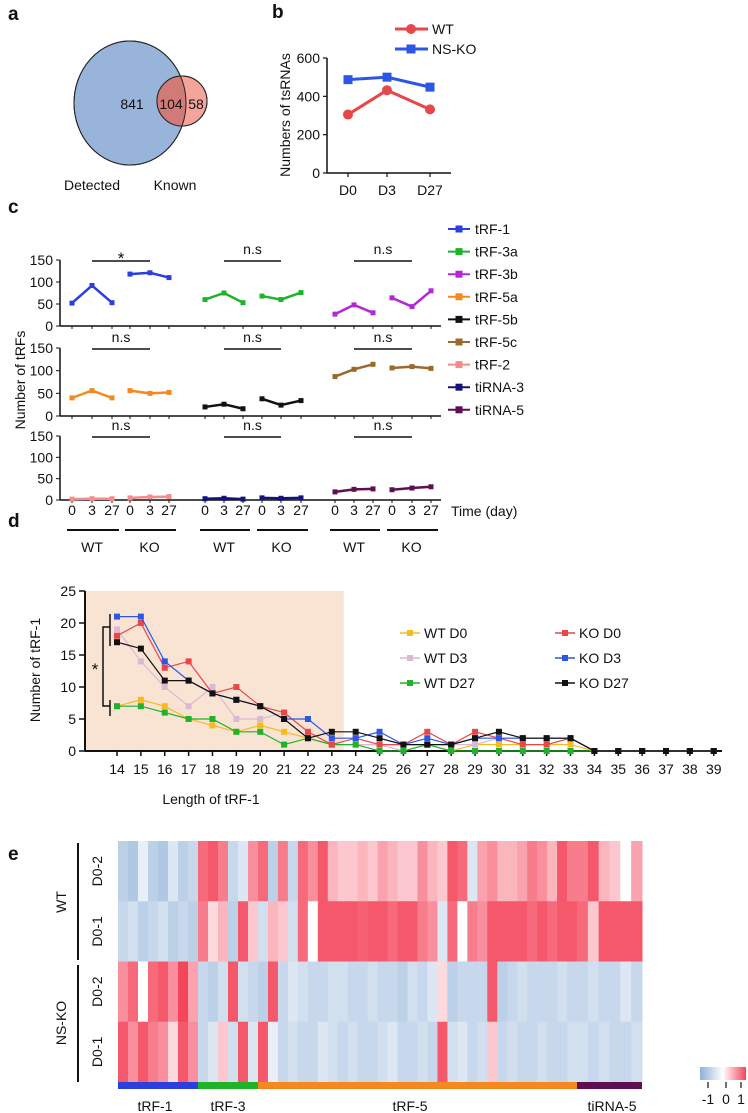 The image size is (748, 1113). What do you see at coordinates (92, 294) in the screenshot?
I see `series-line-tRF-1-WT` at bounding box center [92, 294].